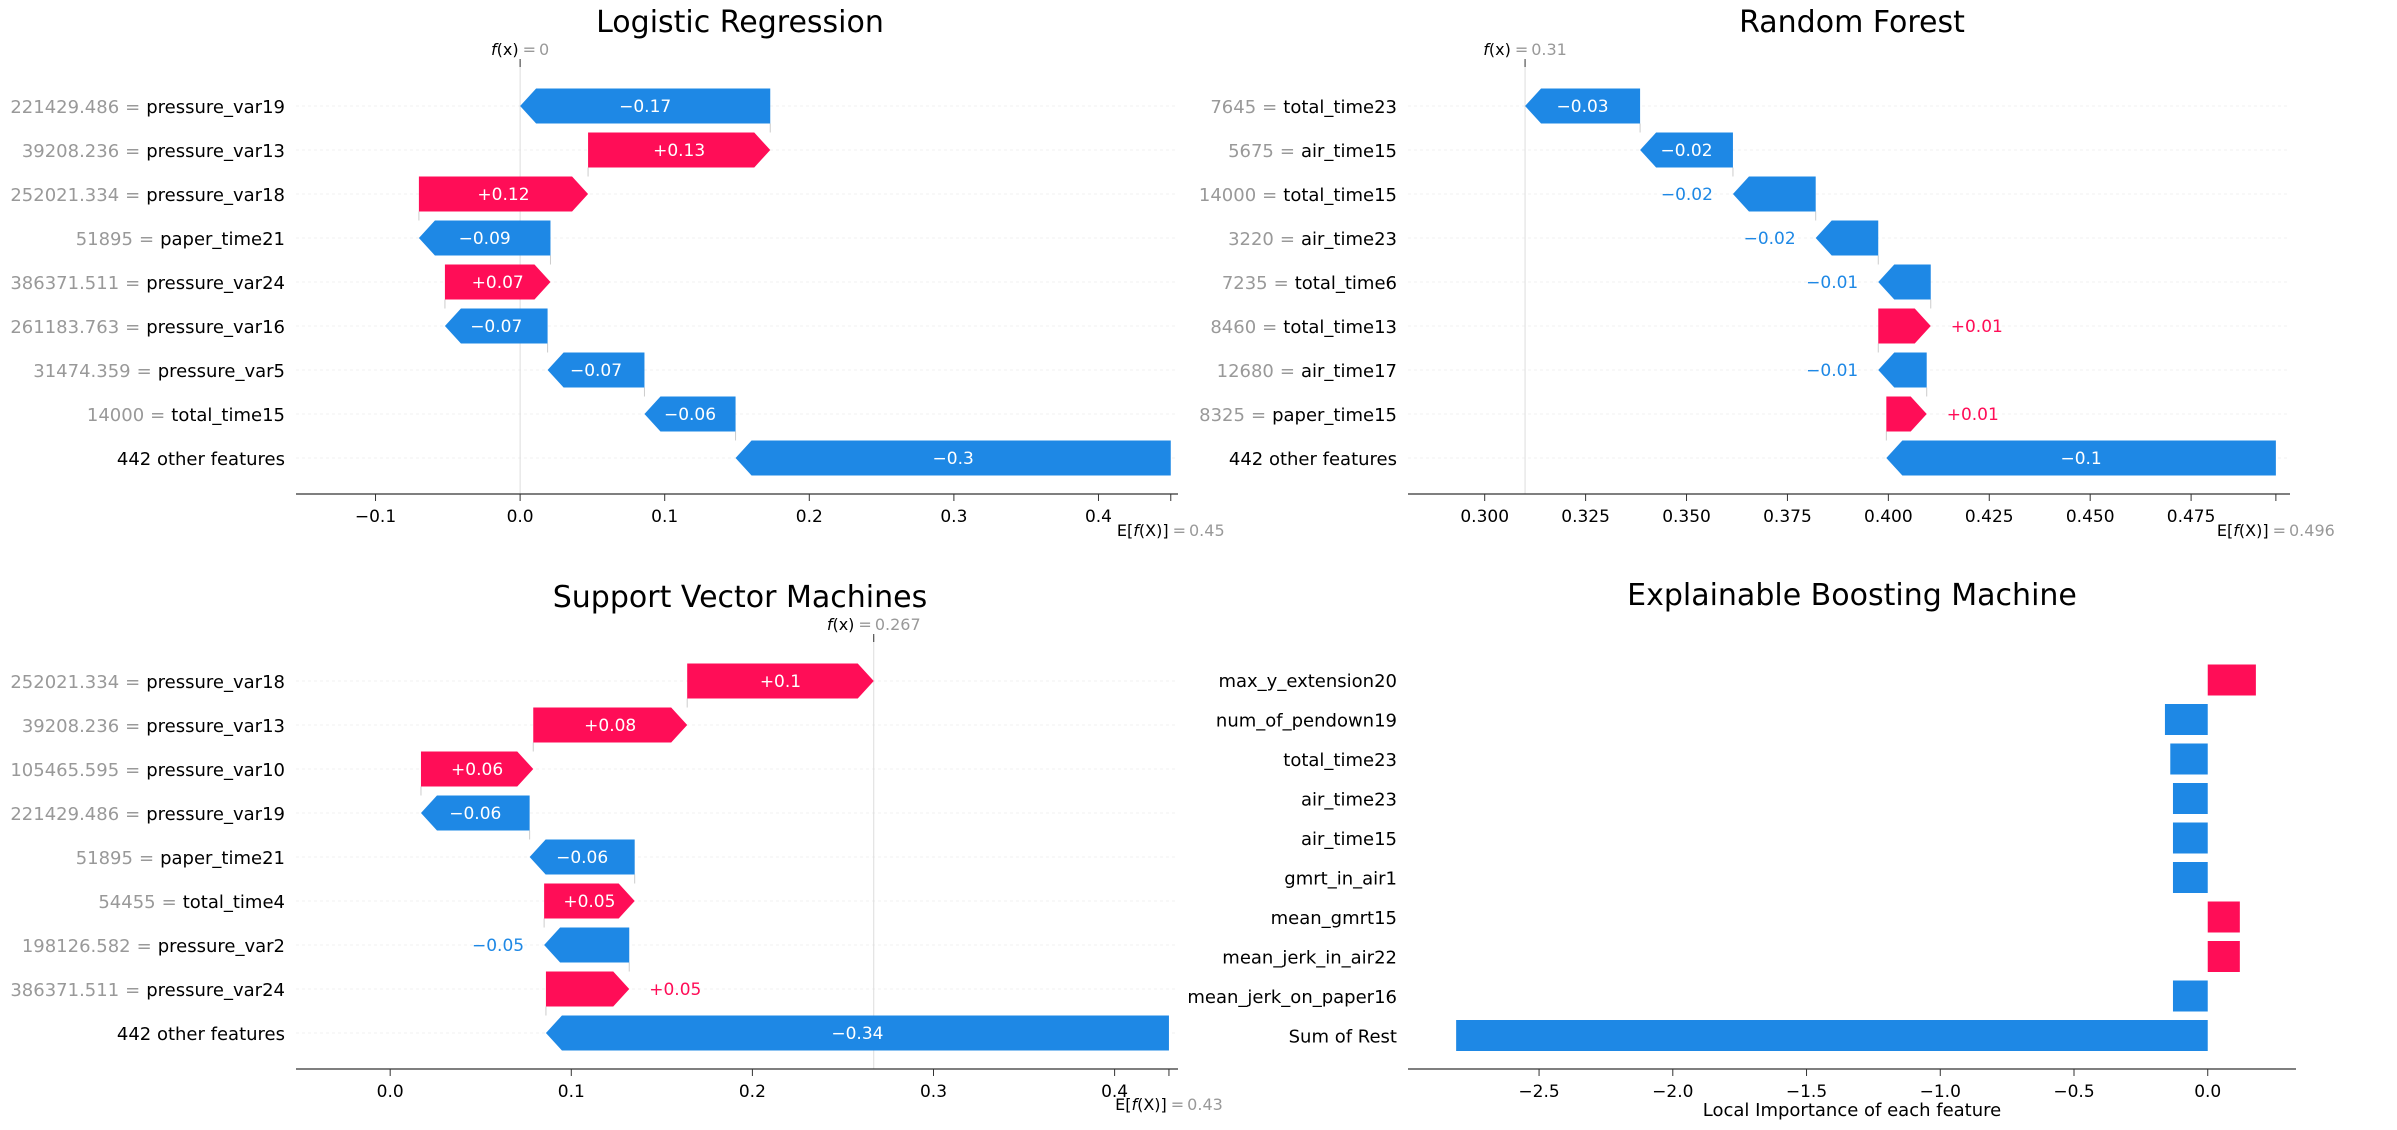 Image resolution: width=2397 pixels, height=1130 pixels. What do you see at coordinates (874, 624) in the screenshot?
I see `fx-label: f(x) = 0.267` at bounding box center [874, 624].